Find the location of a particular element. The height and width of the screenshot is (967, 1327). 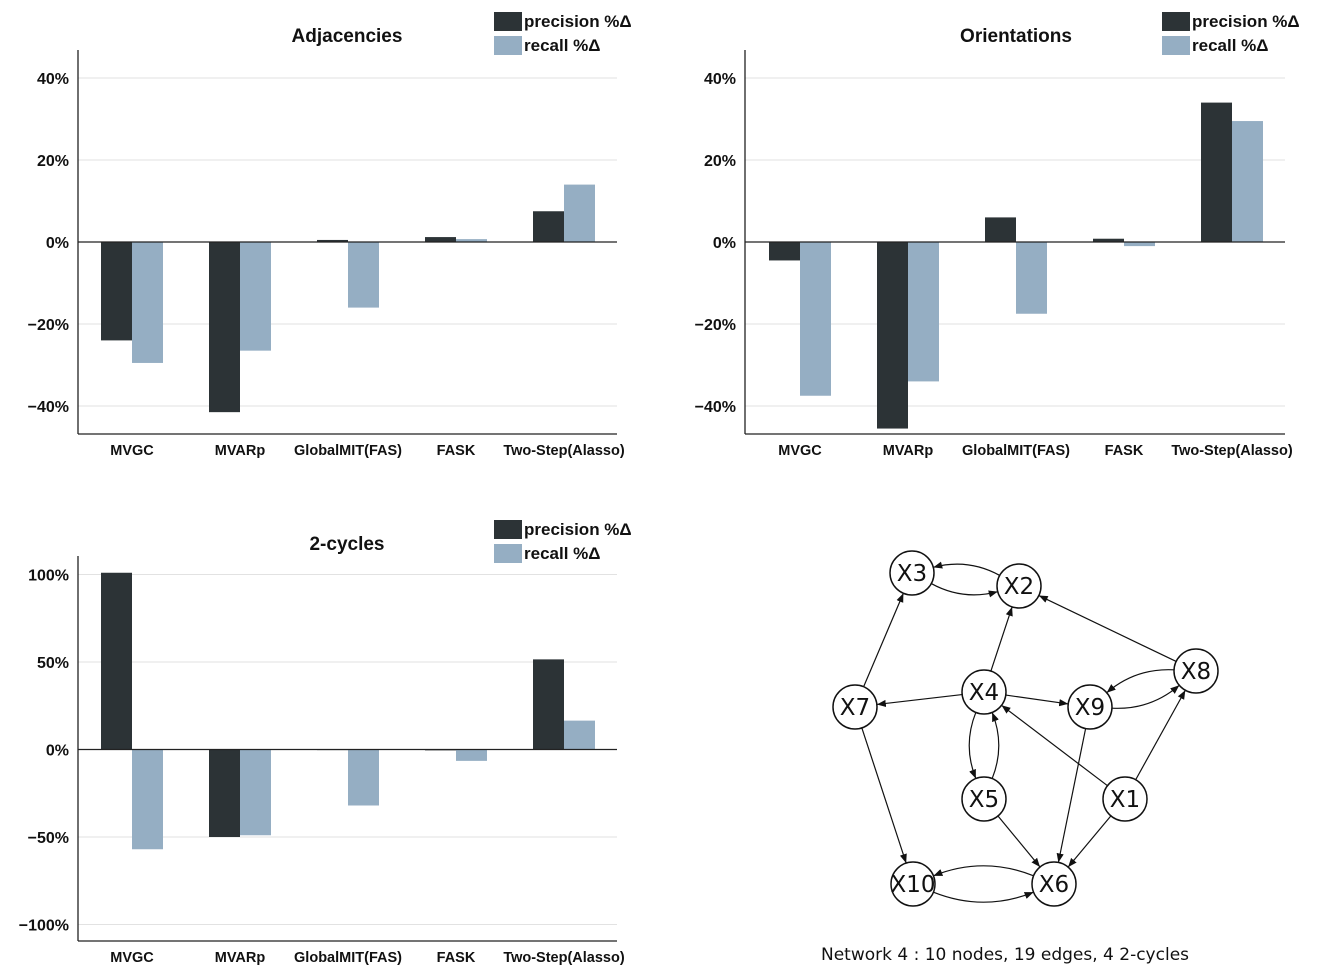

node-x2: X2 is located at coordinates (1019, 586).